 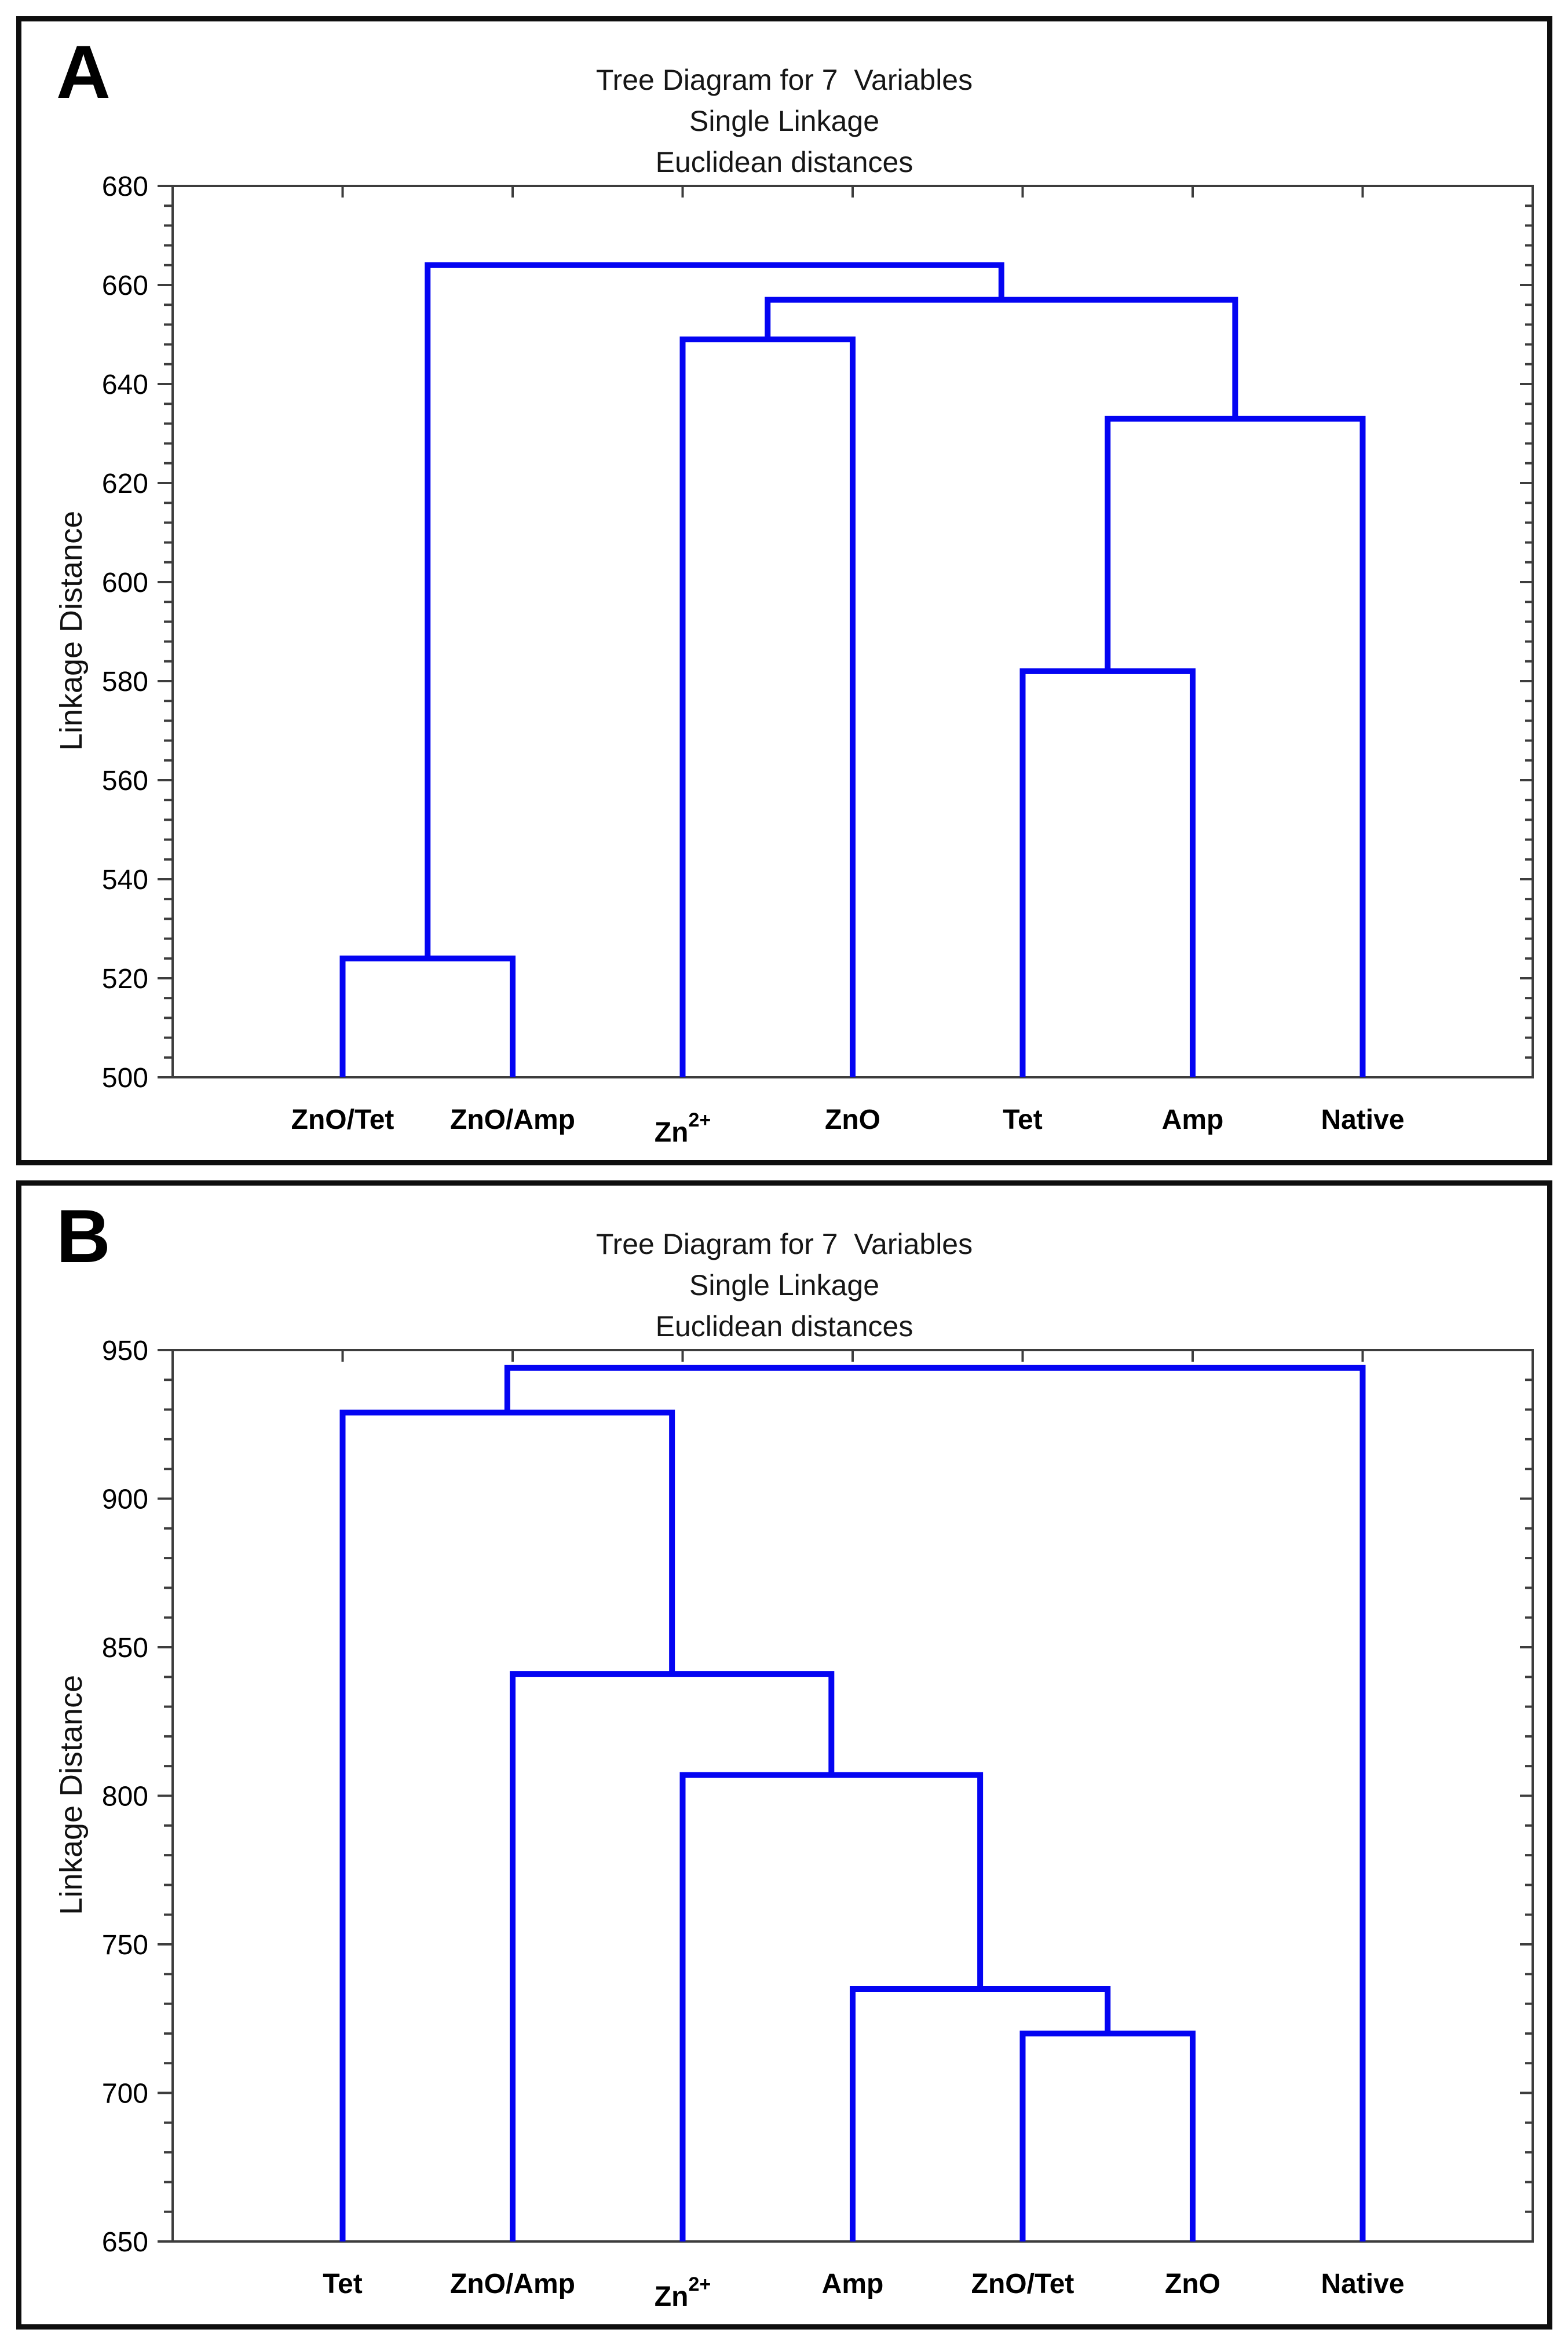 What do you see at coordinates (125, 1648) in the screenshot?
I see `y-tick-label-850: 850` at bounding box center [125, 1648].